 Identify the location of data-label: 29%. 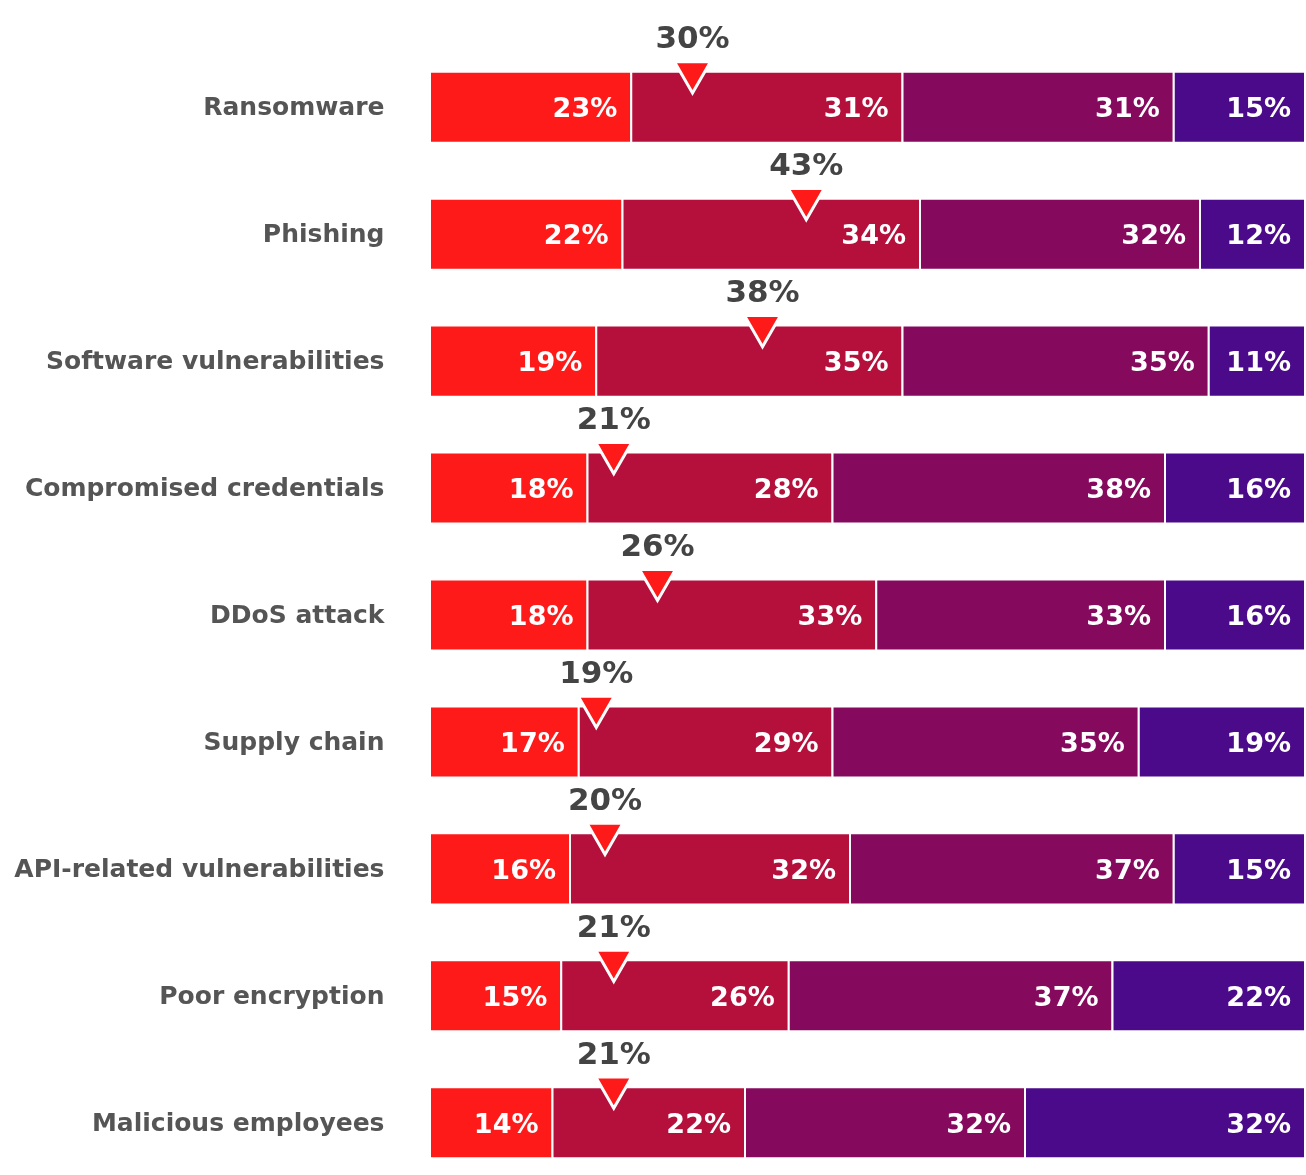
(786, 742).